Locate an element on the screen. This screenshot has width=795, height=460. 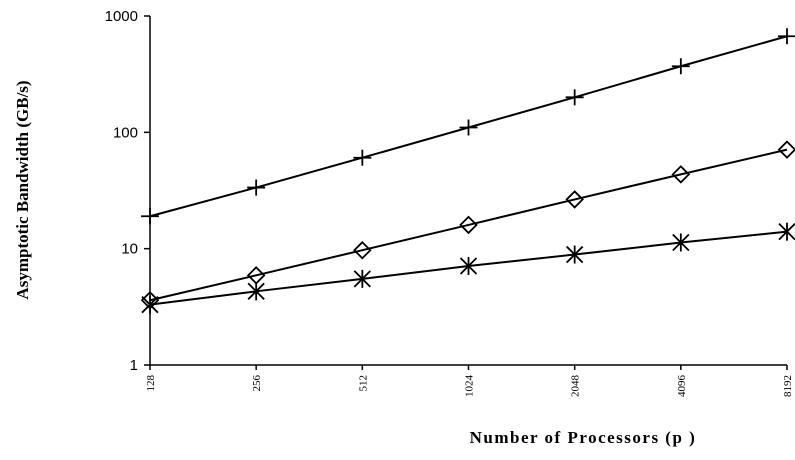
x-tick-label: 256 is located at coordinates (257, 383).